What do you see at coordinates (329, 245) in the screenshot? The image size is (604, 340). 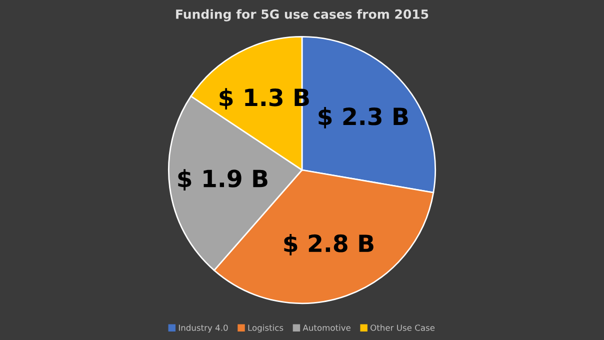 I see `data-label: $ 2.8 B` at bounding box center [329, 245].